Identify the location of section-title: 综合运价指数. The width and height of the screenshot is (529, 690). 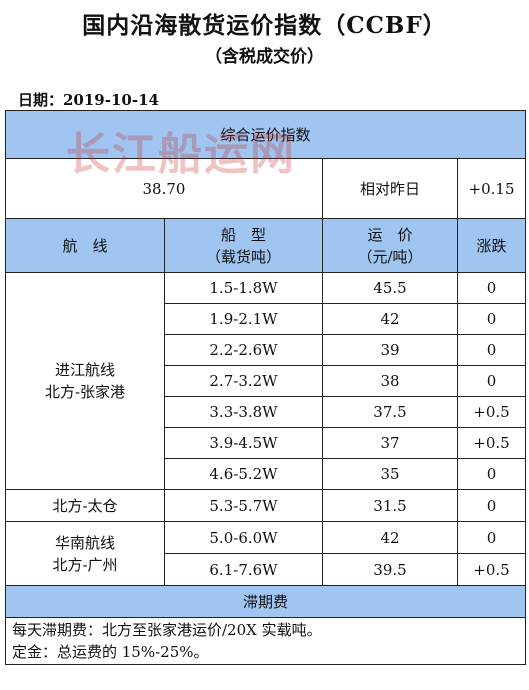
(265, 134).